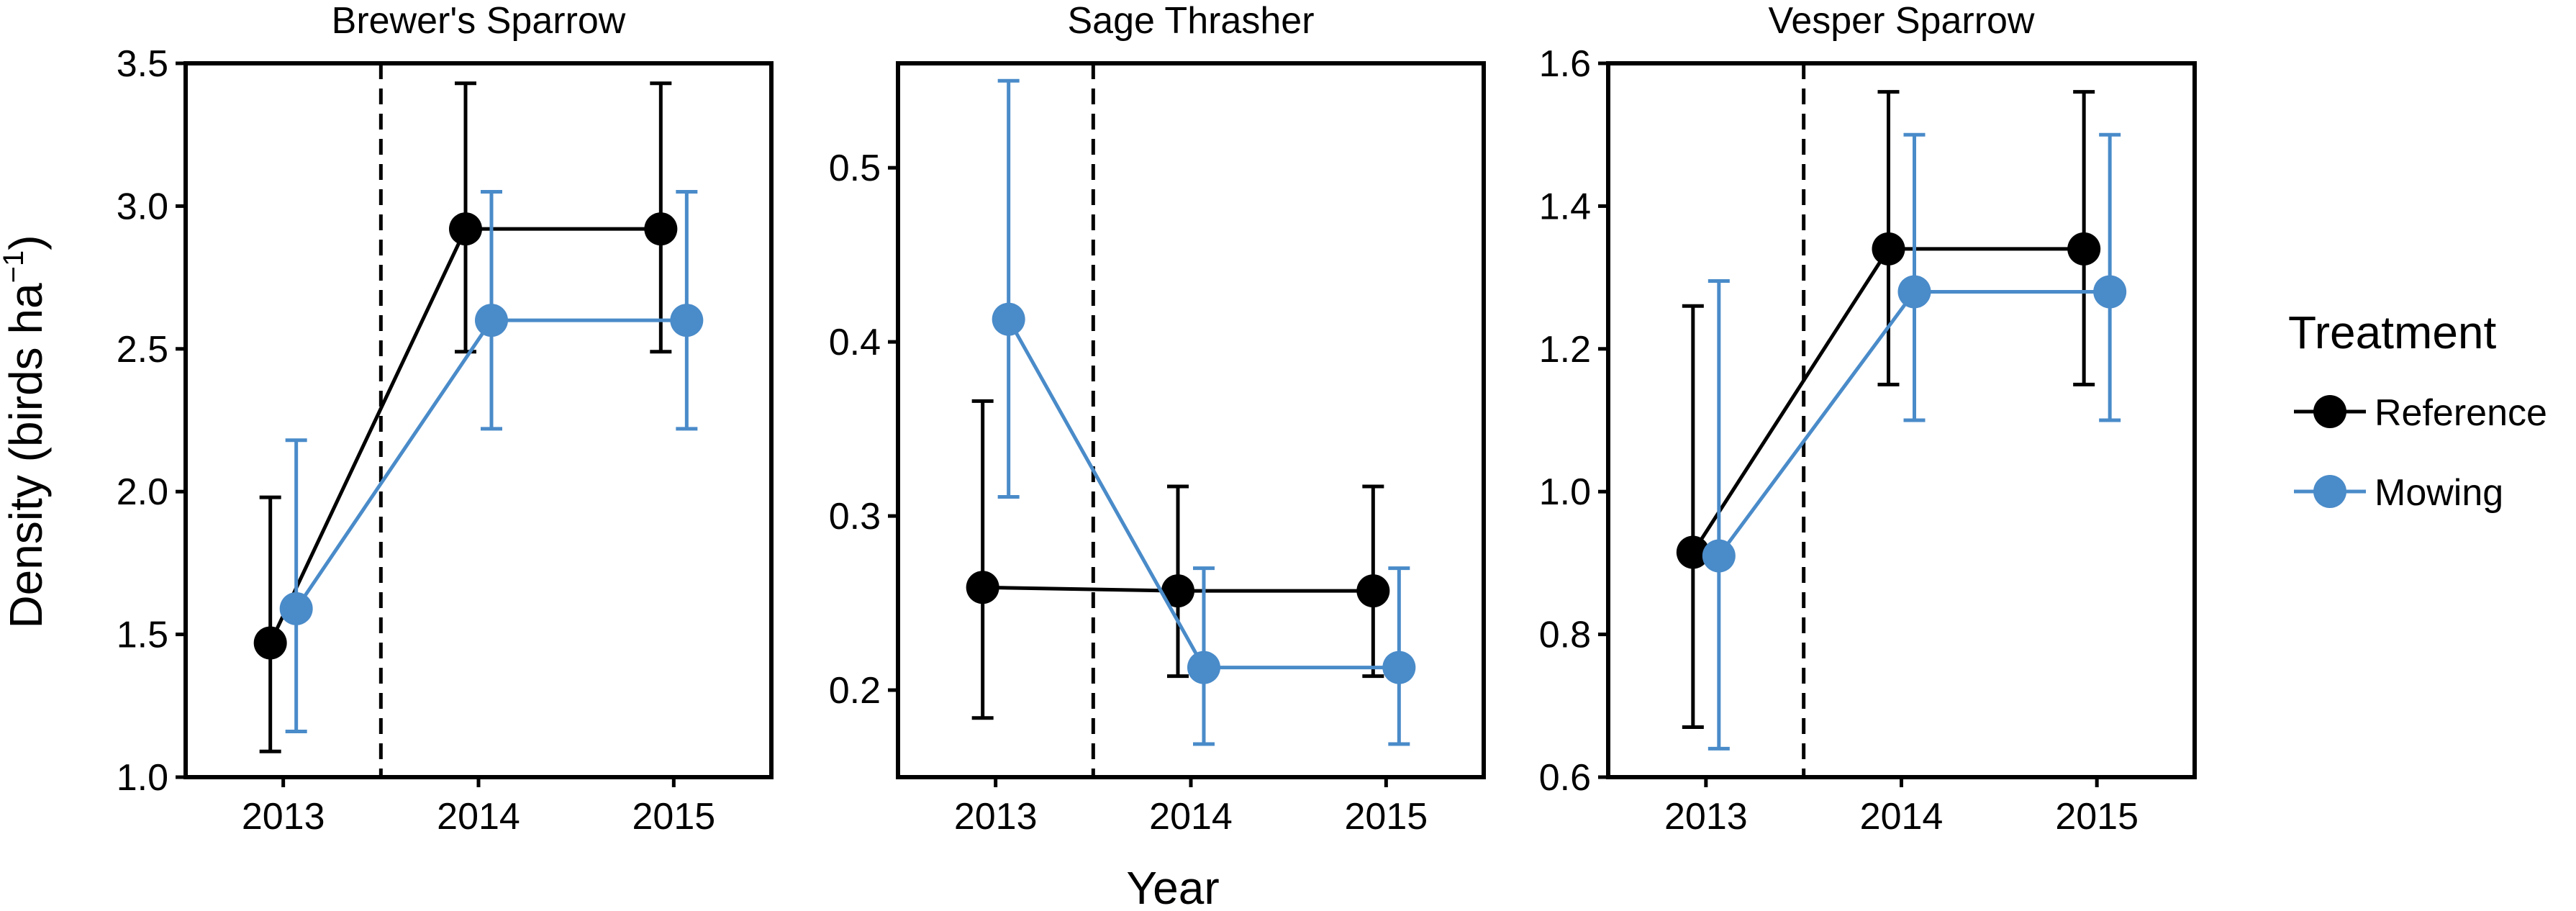  What do you see at coordinates (142, 635) in the screenshot?
I see `y-tick-label-brewer-s-sparrow-1-5: 1.5` at bounding box center [142, 635].